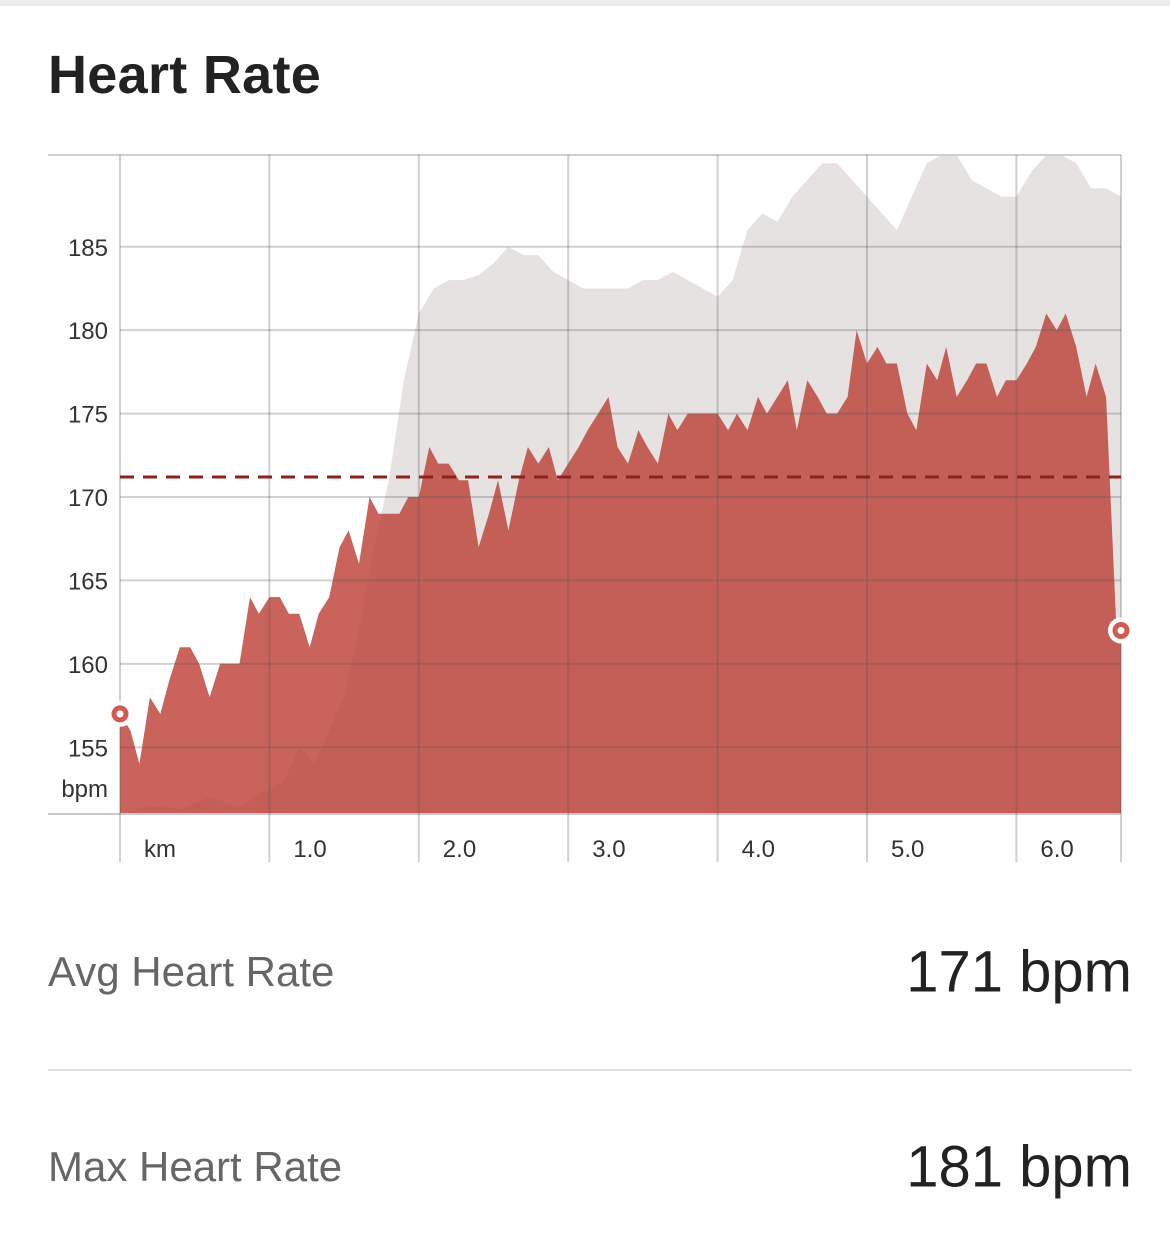 The height and width of the screenshot is (1239, 1170). What do you see at coordinates (88, 331) in the screenshot?
I see `y-tick-label: 180` at bounding box center [88, 331].